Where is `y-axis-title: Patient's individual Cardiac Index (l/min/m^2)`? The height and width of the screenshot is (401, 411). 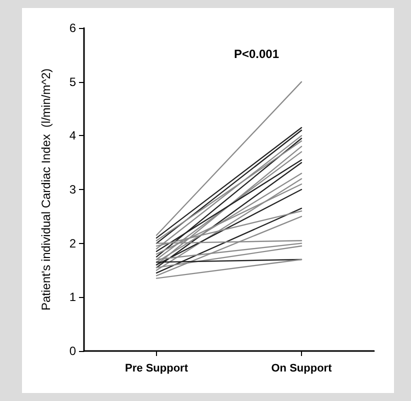 y-axis-title: Patient's individual Cardiac Index (l/min/m^2) is located at coordinates (46, 189).